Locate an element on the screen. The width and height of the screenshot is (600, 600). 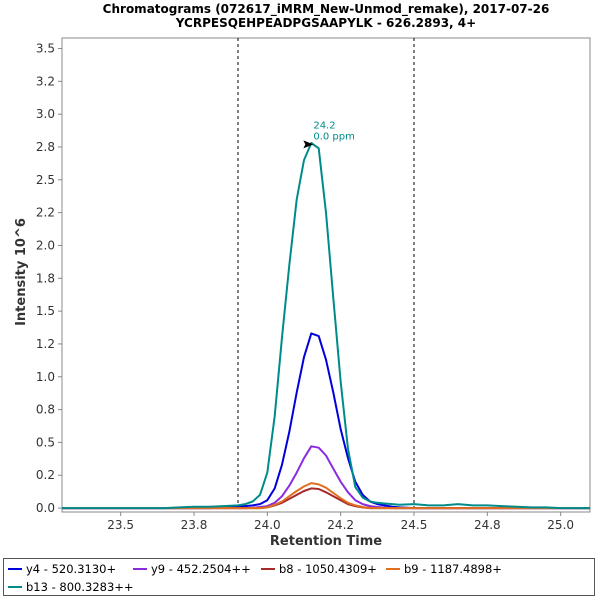
legend-item-5: b13 - 800.3283++ is located at coordinates (71, 587).